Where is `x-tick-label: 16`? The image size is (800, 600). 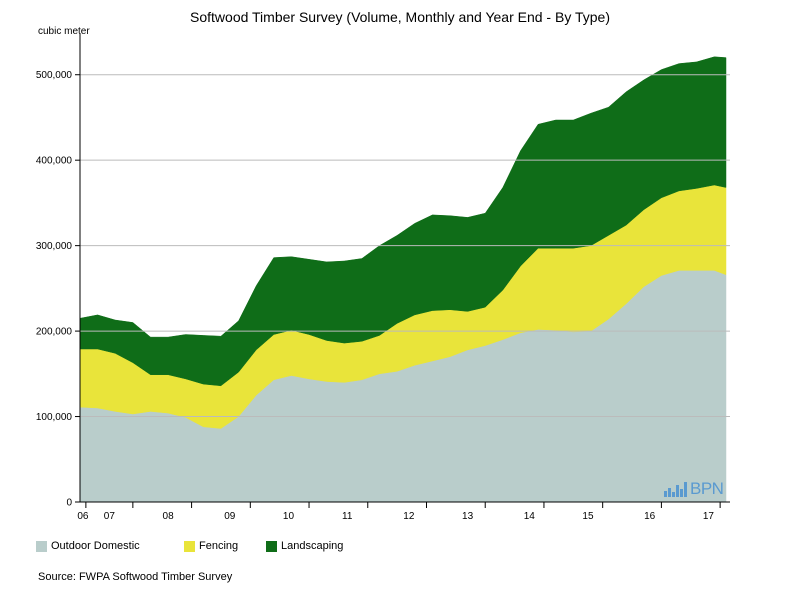 x-tick-label: 16 is located at coordinates (650, 516).